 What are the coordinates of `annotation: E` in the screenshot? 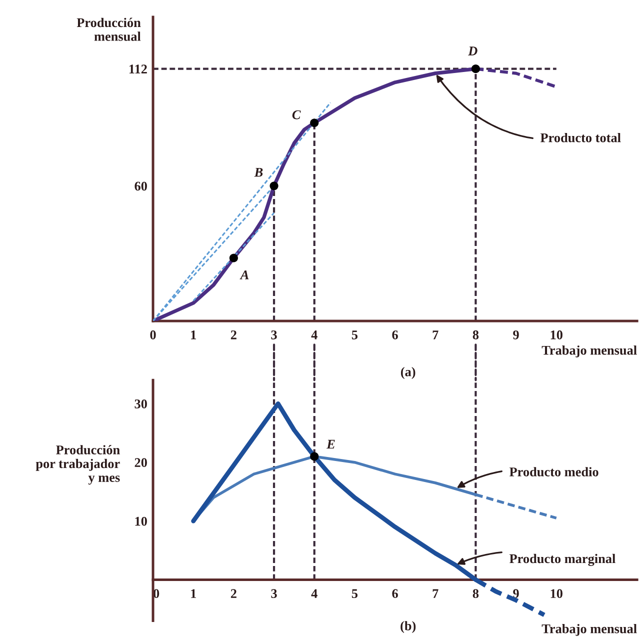 It's located at (330, 444).